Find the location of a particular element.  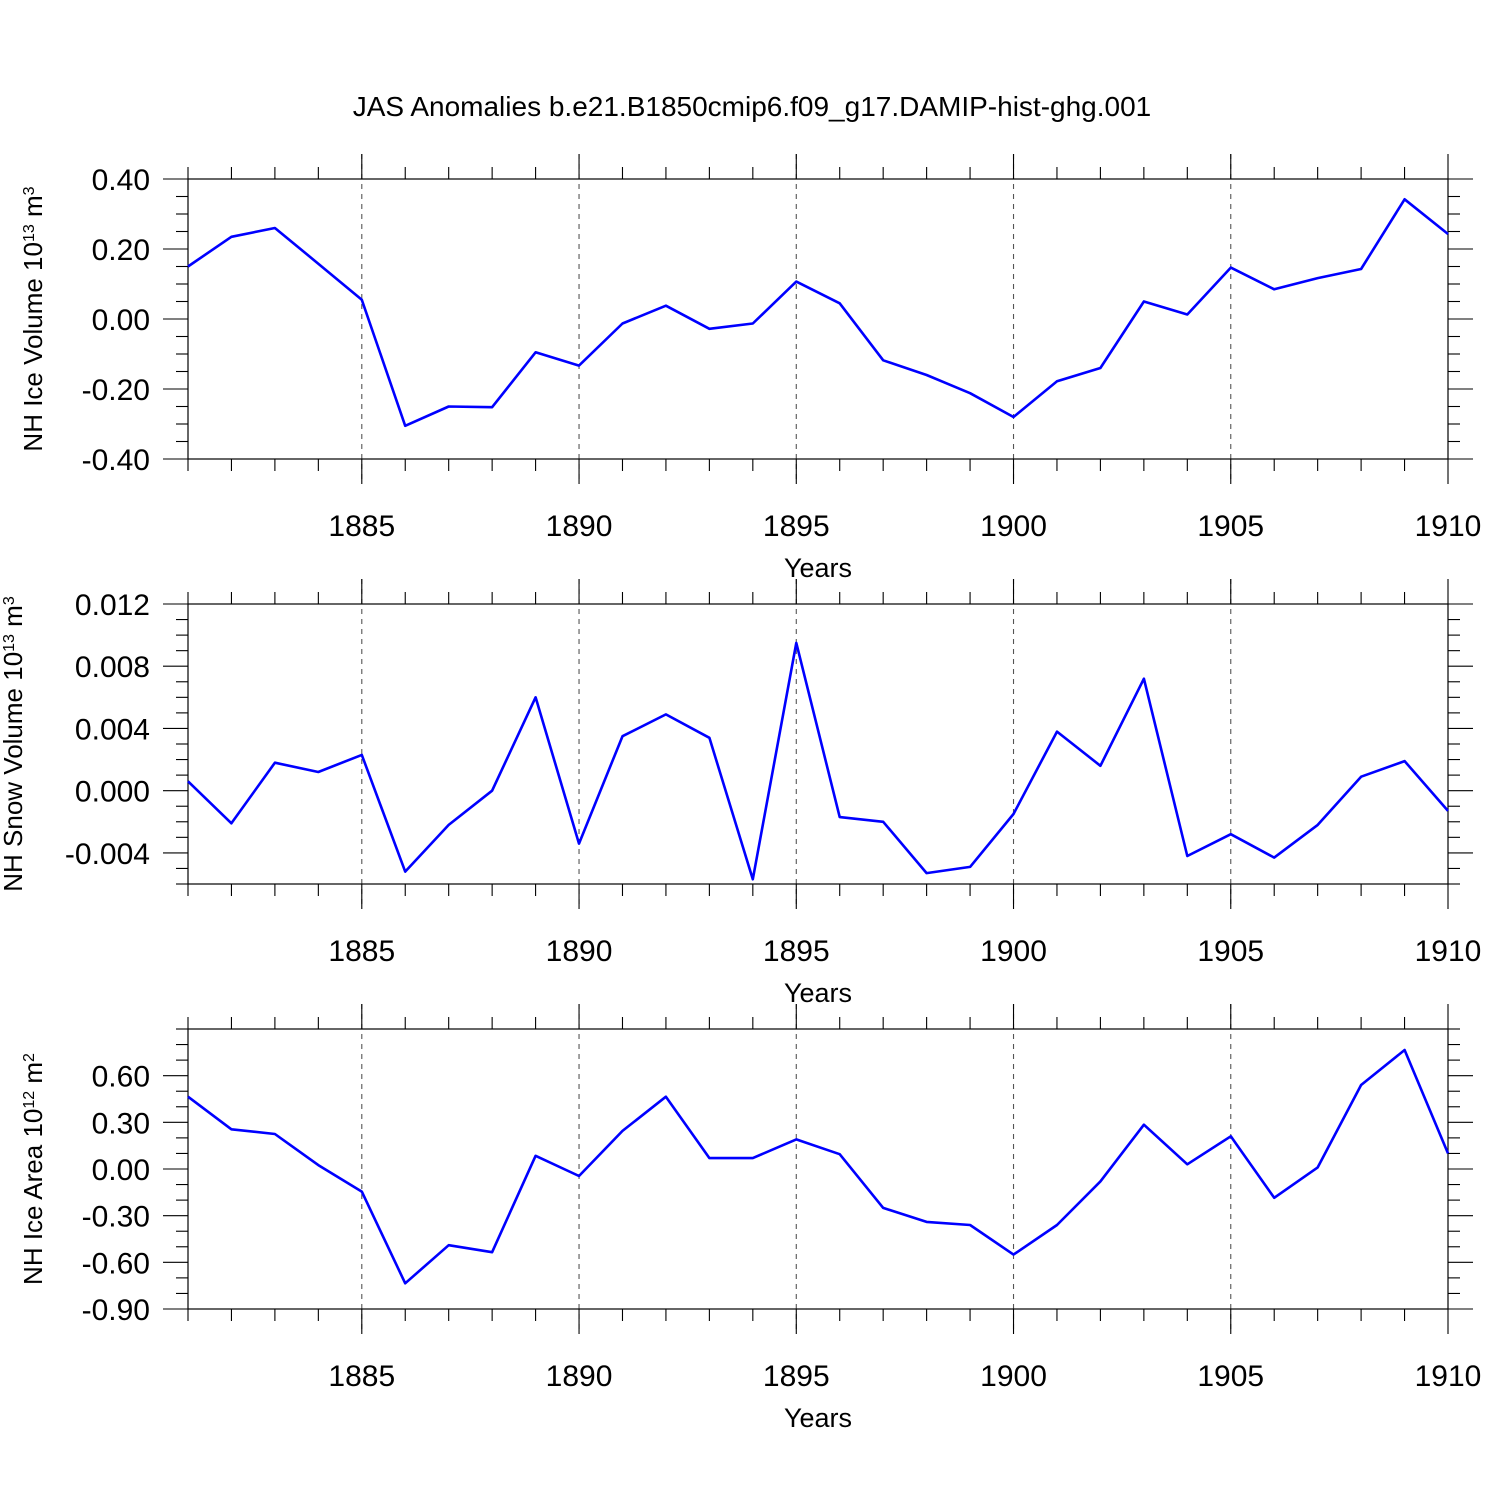

snow-volume-ytick-label: -0.004 is located at coordinates (107, 854).